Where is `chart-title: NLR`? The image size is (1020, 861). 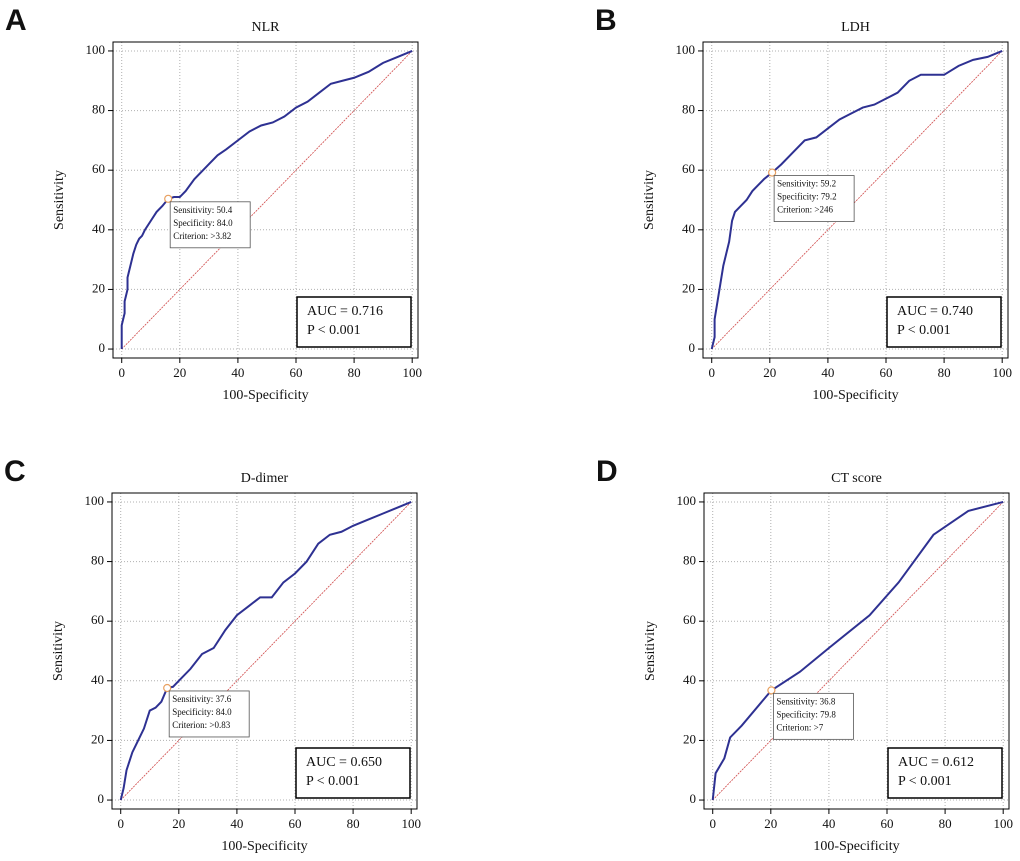 chart-title: NLR is located at coordinates (266, 27).